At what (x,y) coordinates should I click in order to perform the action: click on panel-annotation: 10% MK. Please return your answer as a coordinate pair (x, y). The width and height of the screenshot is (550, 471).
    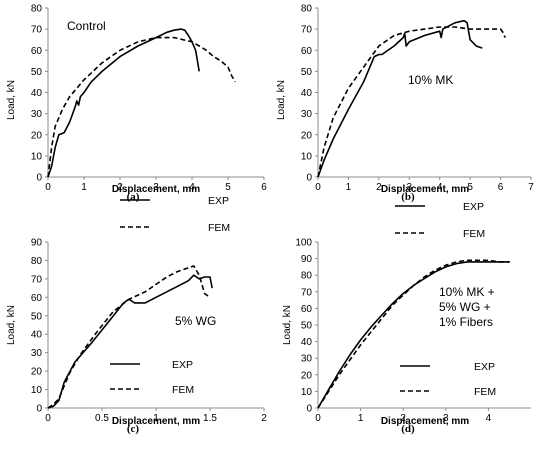
    Looking at the image, I should click on (430, 80).